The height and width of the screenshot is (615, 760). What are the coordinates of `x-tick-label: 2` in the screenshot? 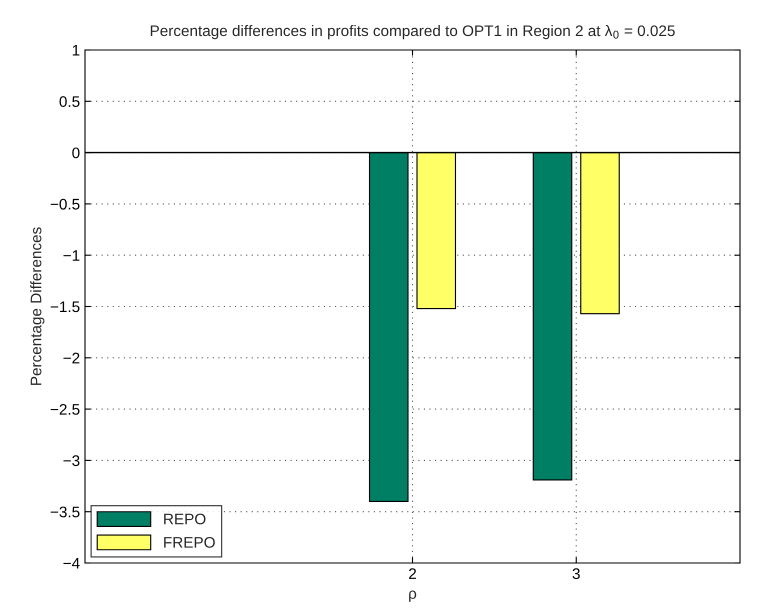 It's located at (412, 573).